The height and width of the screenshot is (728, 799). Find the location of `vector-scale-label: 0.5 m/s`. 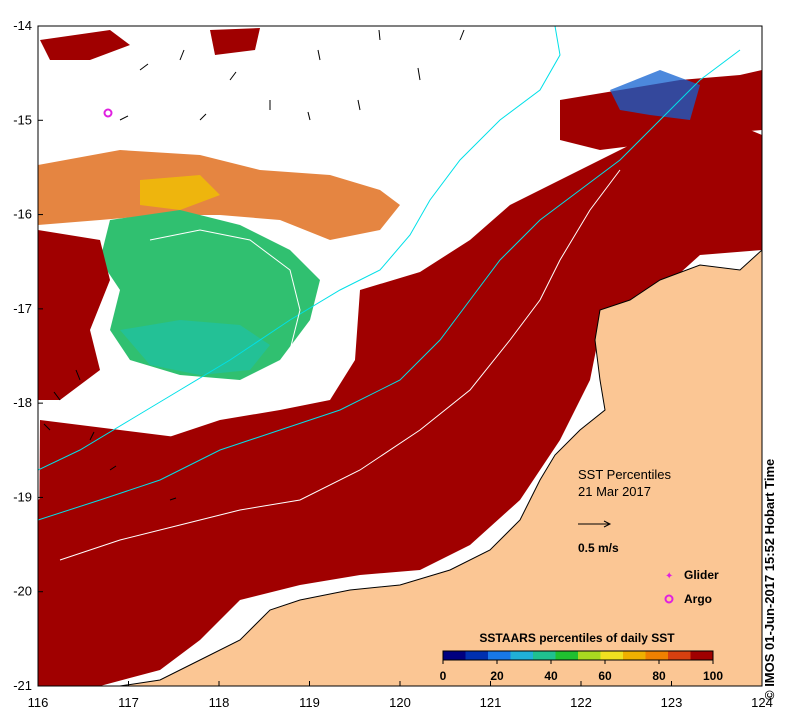

vector-scale-label: 0.5 m/s is located at coordinates (598, 548).